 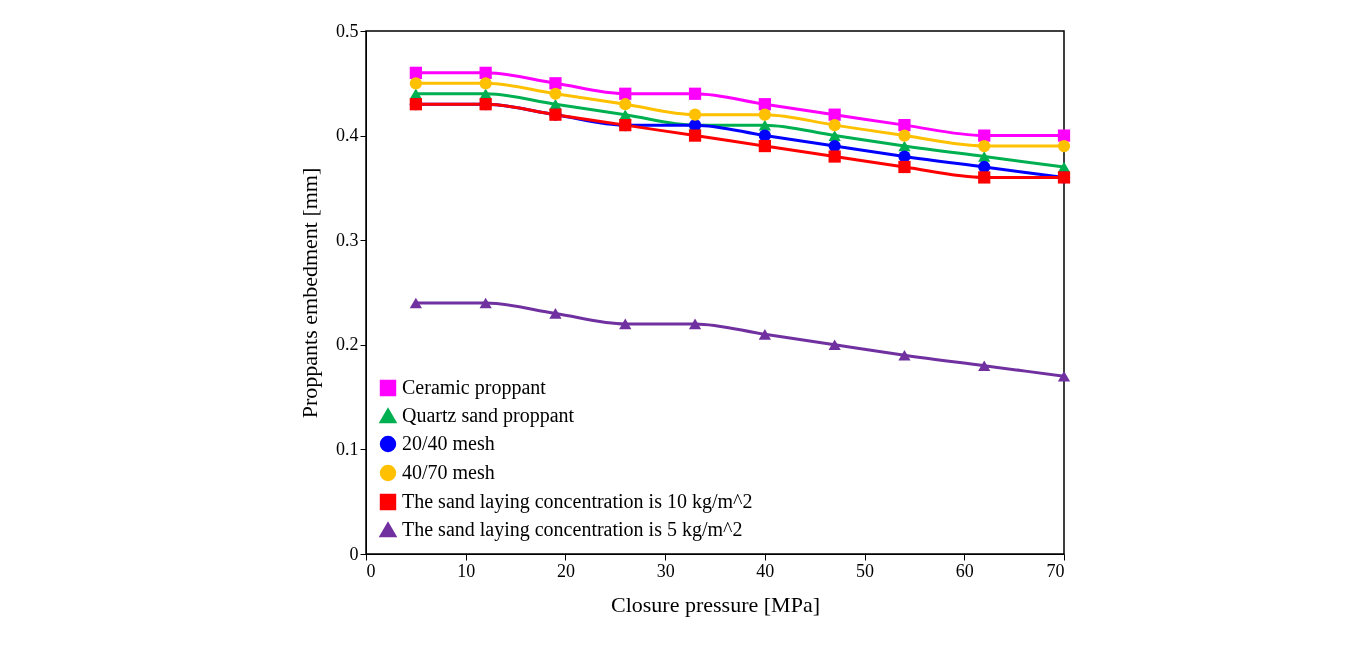 What do you see at coordinates (474, 387) in the screenshot?
I see `legend-label: Ceramic proppant` at bounding box center [474, 387].